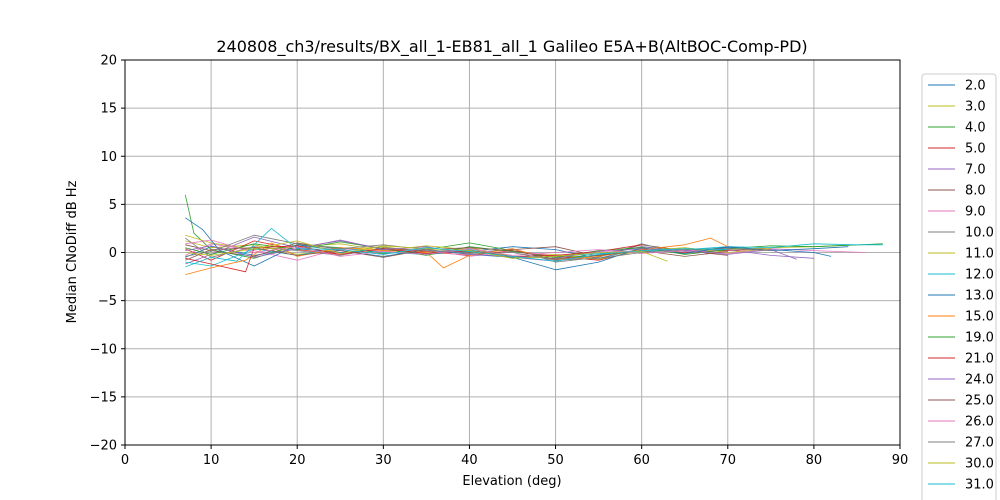 The image size is (1000, 500). Describe the element at coordinates (511, 481) in the screenshot. I see `x-axis-title: Elevation (deg)` at that location.